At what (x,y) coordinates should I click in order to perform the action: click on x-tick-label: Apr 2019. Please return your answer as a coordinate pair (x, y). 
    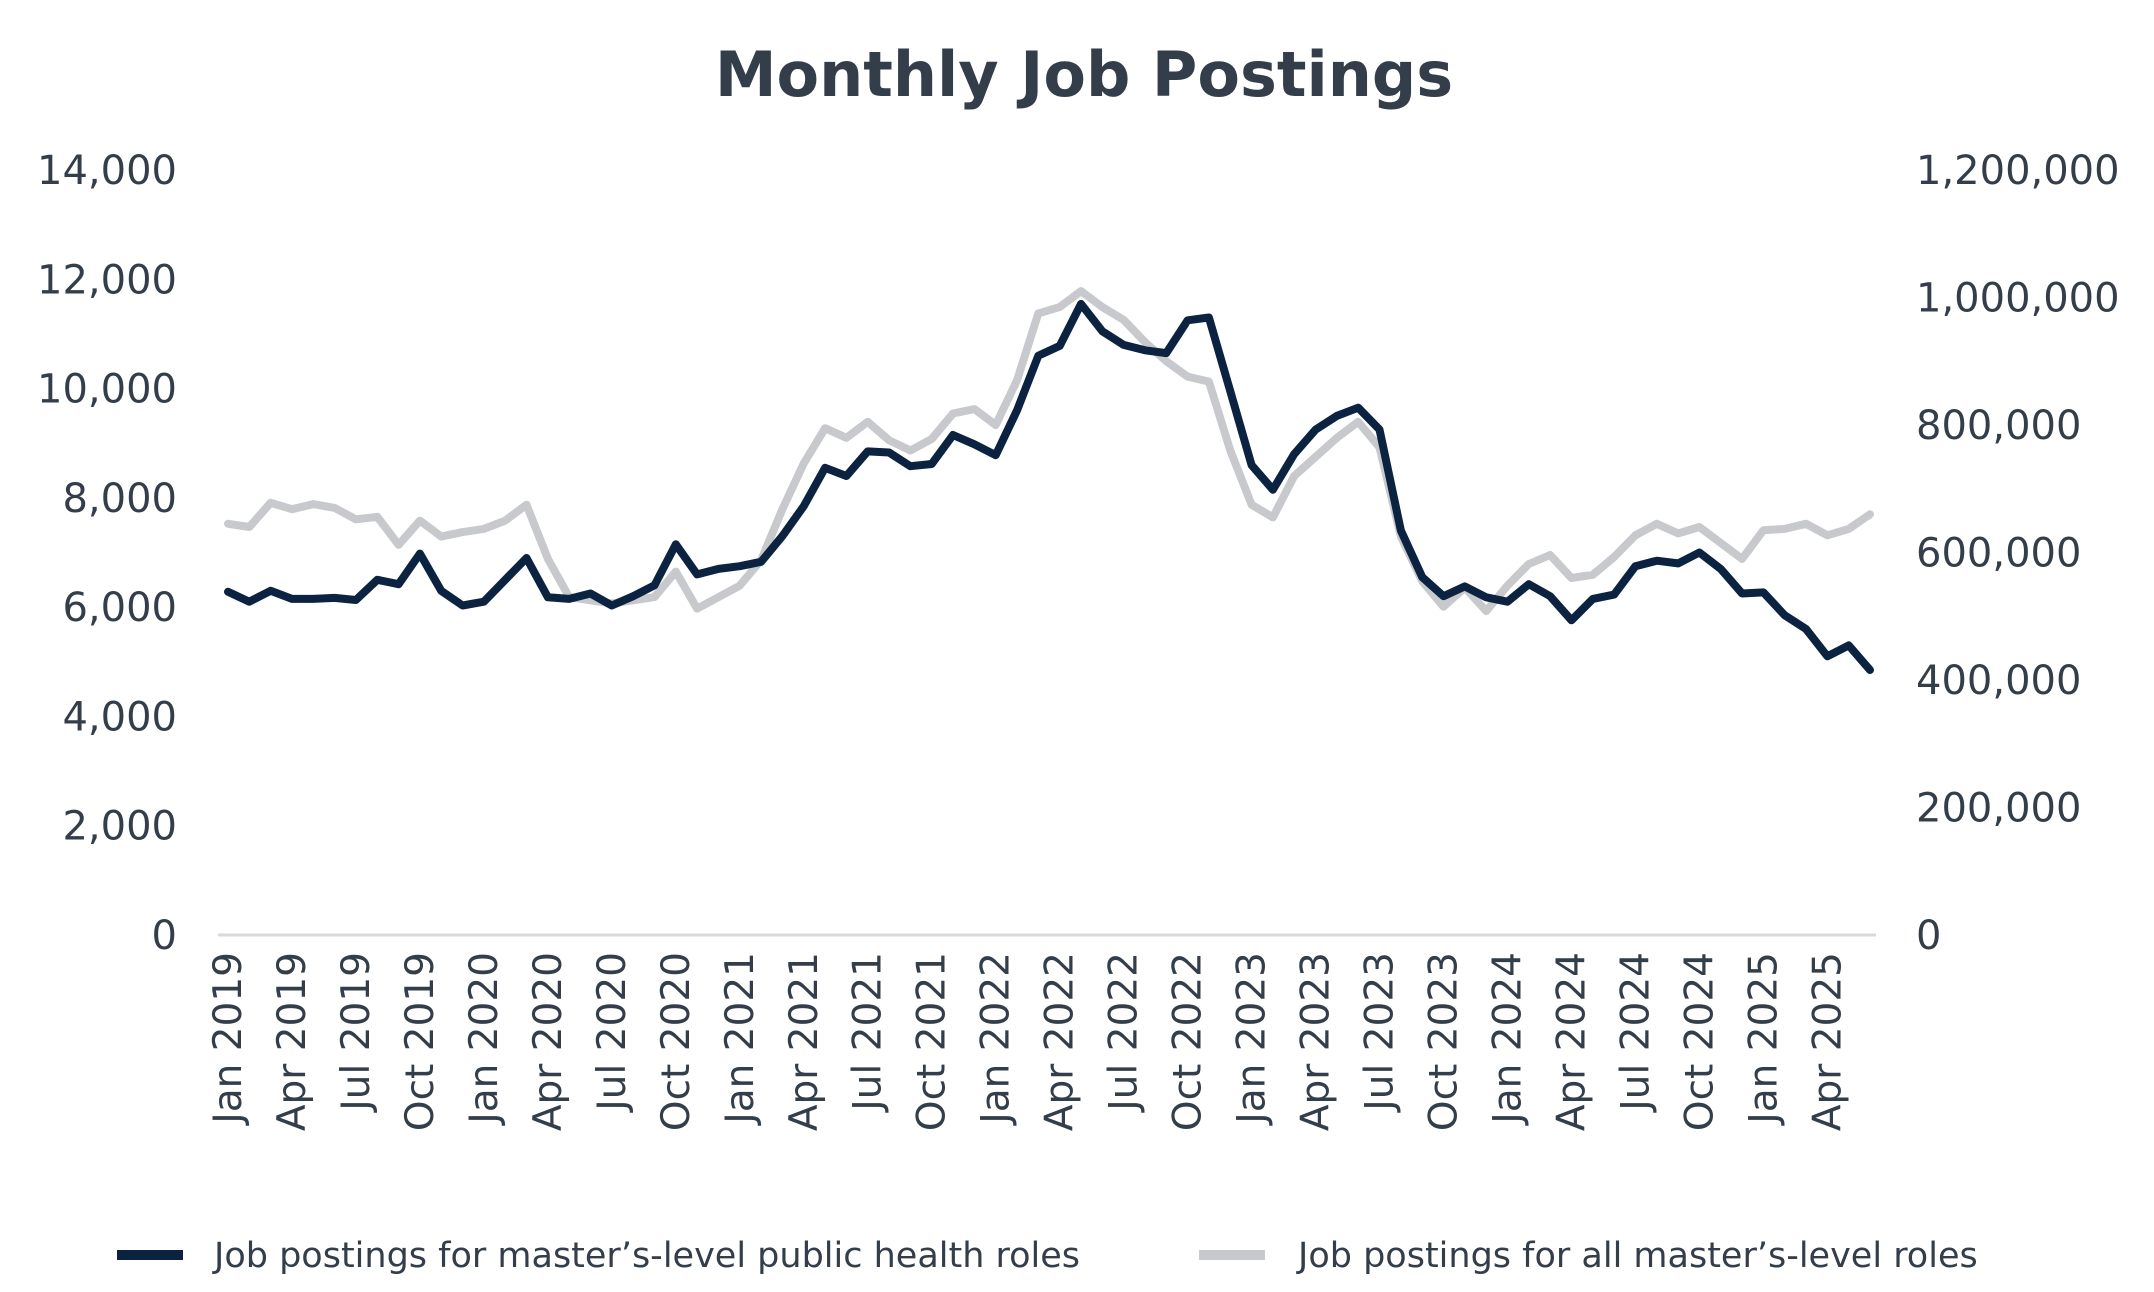
    Looking at the image, I should click on (292, 1041).